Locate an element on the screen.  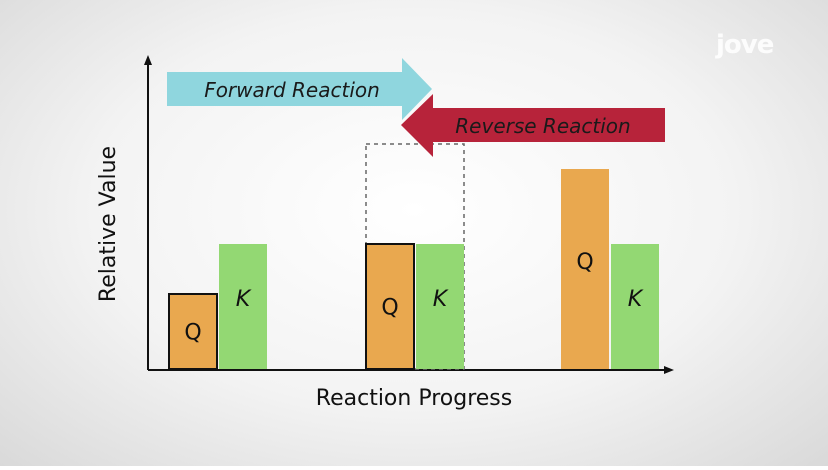
forward-arrow-label: Forward Reaction is located at coordinates (292, 90).